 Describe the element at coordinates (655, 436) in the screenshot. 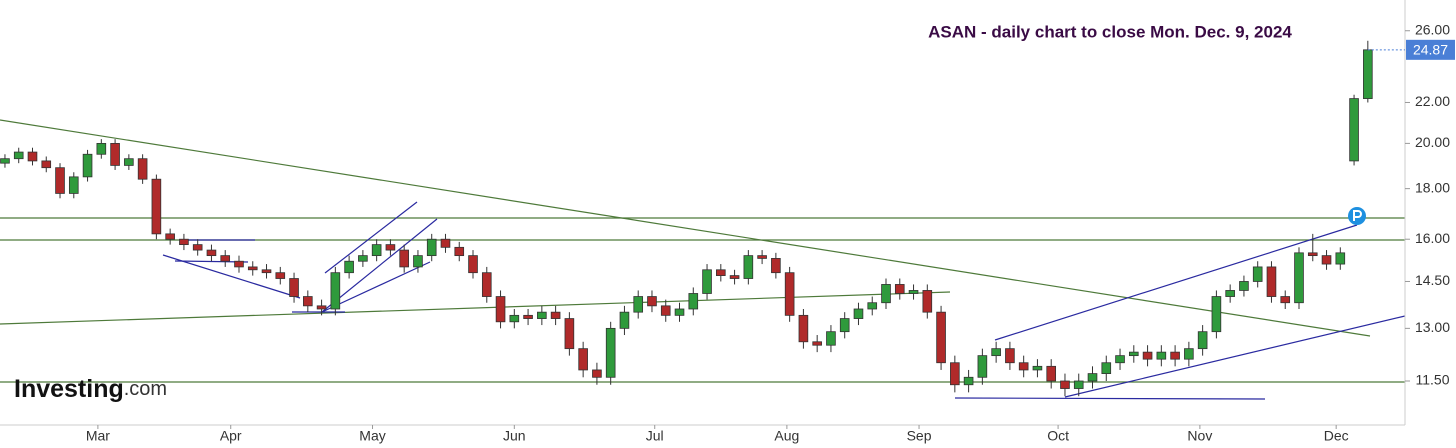

I see `x-tick-label: Jul` at that location.